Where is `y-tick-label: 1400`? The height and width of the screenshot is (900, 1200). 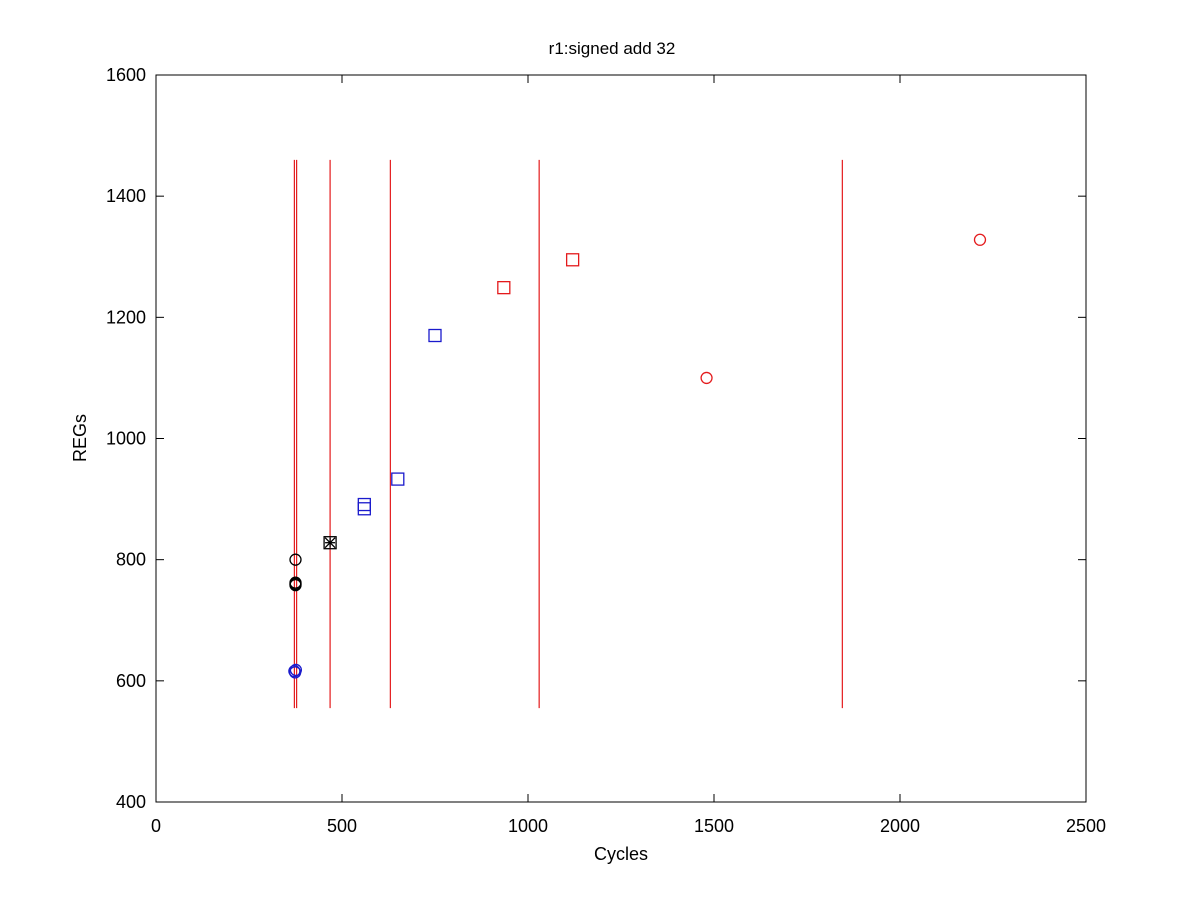
y-tick-label: 1400 is located at coordinates (126, 196).